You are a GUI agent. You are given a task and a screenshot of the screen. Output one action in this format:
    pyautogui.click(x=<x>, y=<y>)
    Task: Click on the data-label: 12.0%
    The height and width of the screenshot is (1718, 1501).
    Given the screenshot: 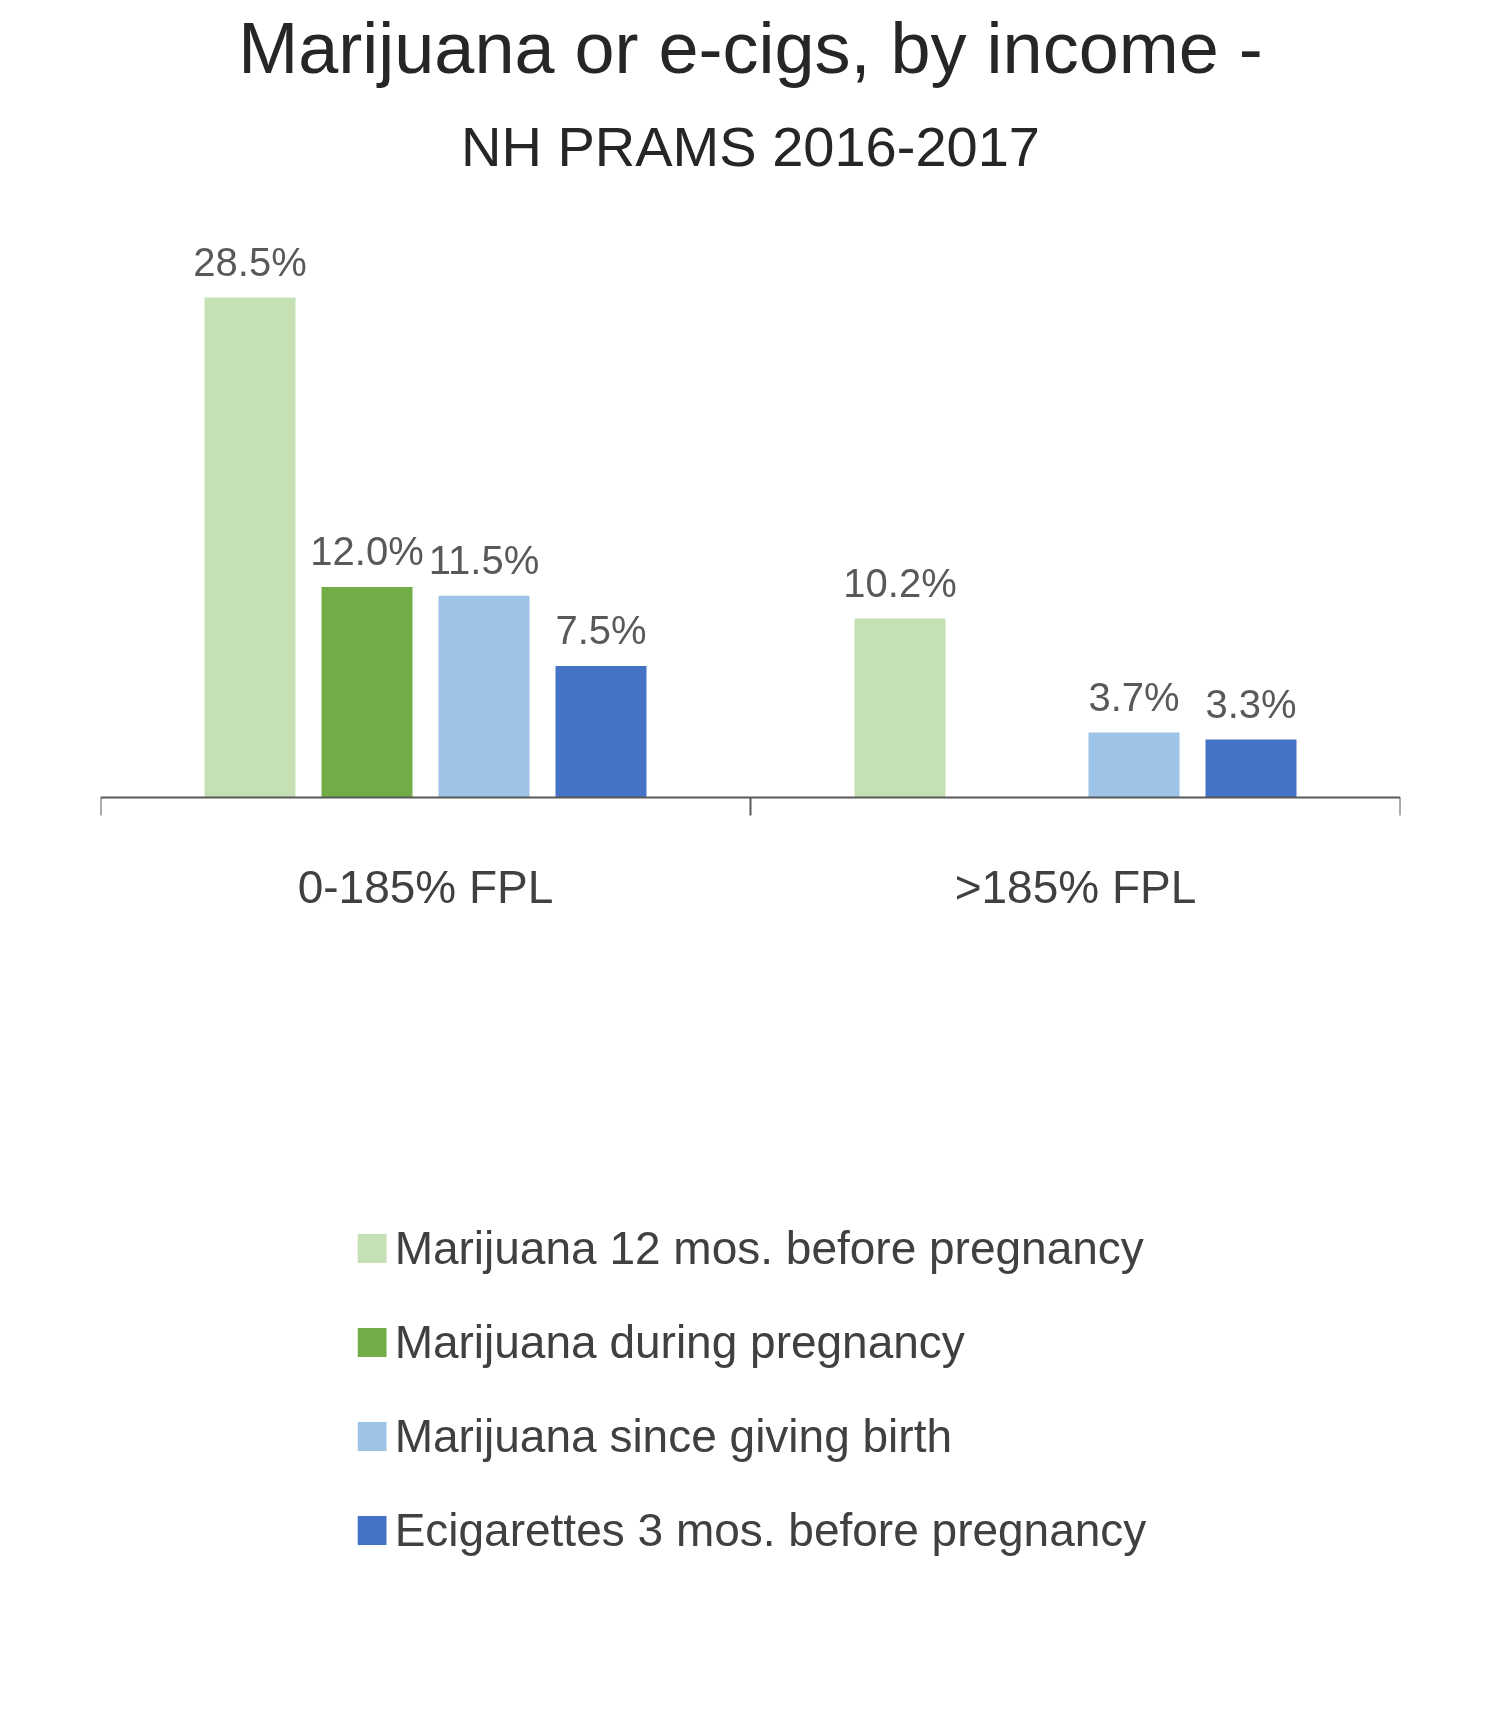 What is the action you would take?
    pyautogui.click(x=367, y=550)
    